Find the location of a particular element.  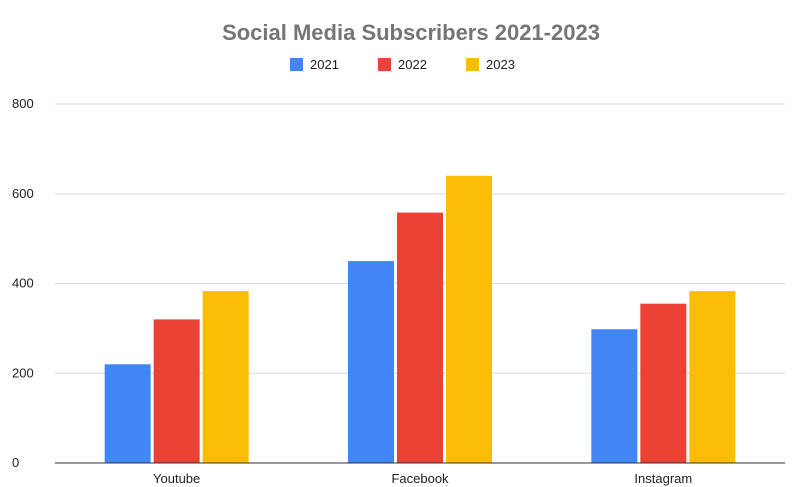

bar-facebook-2023 is located at coordinates (469, 319).